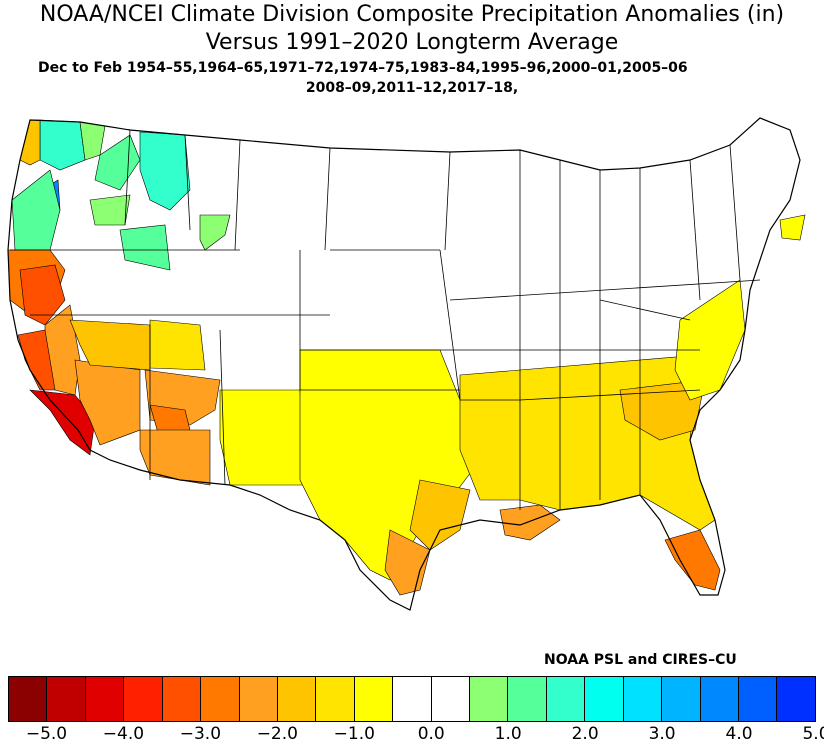  What do you see at coordinates (200, 734) in the screenshot?
I see `color-scale-tick-label: −3.0` at bounding box center [200, 734].